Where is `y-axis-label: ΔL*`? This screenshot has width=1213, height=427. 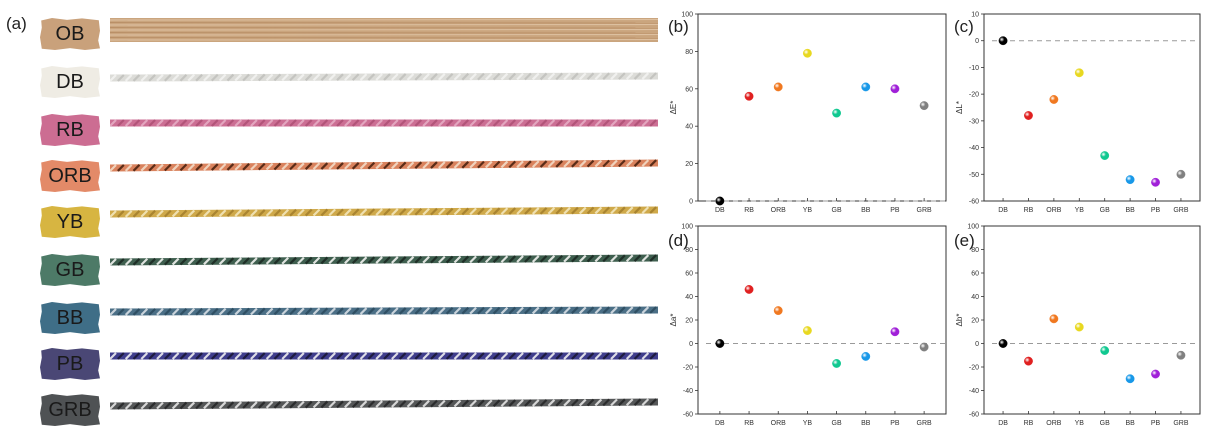 y-axis-label: ΔL* is located at coordinates (959, 107).